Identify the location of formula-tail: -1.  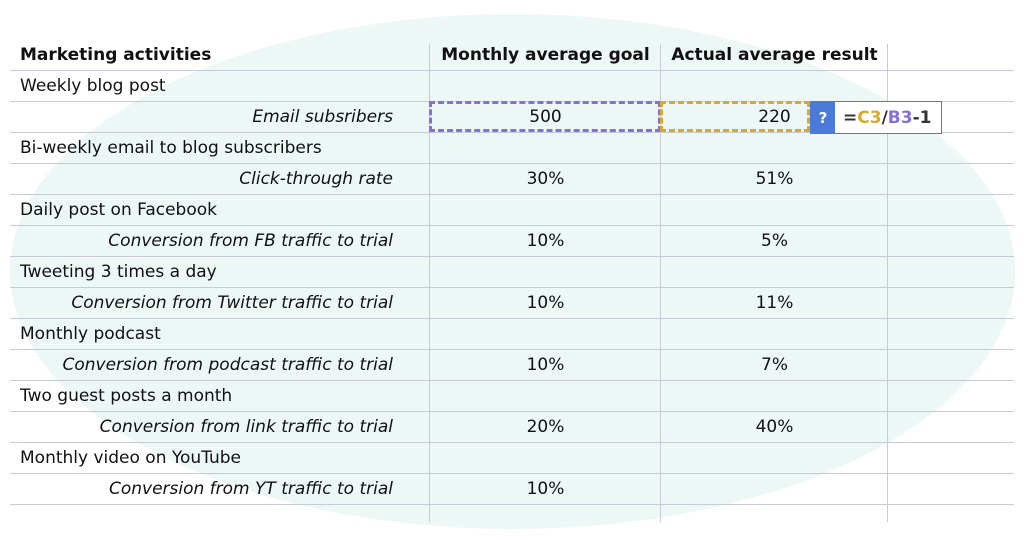
(922, 117).